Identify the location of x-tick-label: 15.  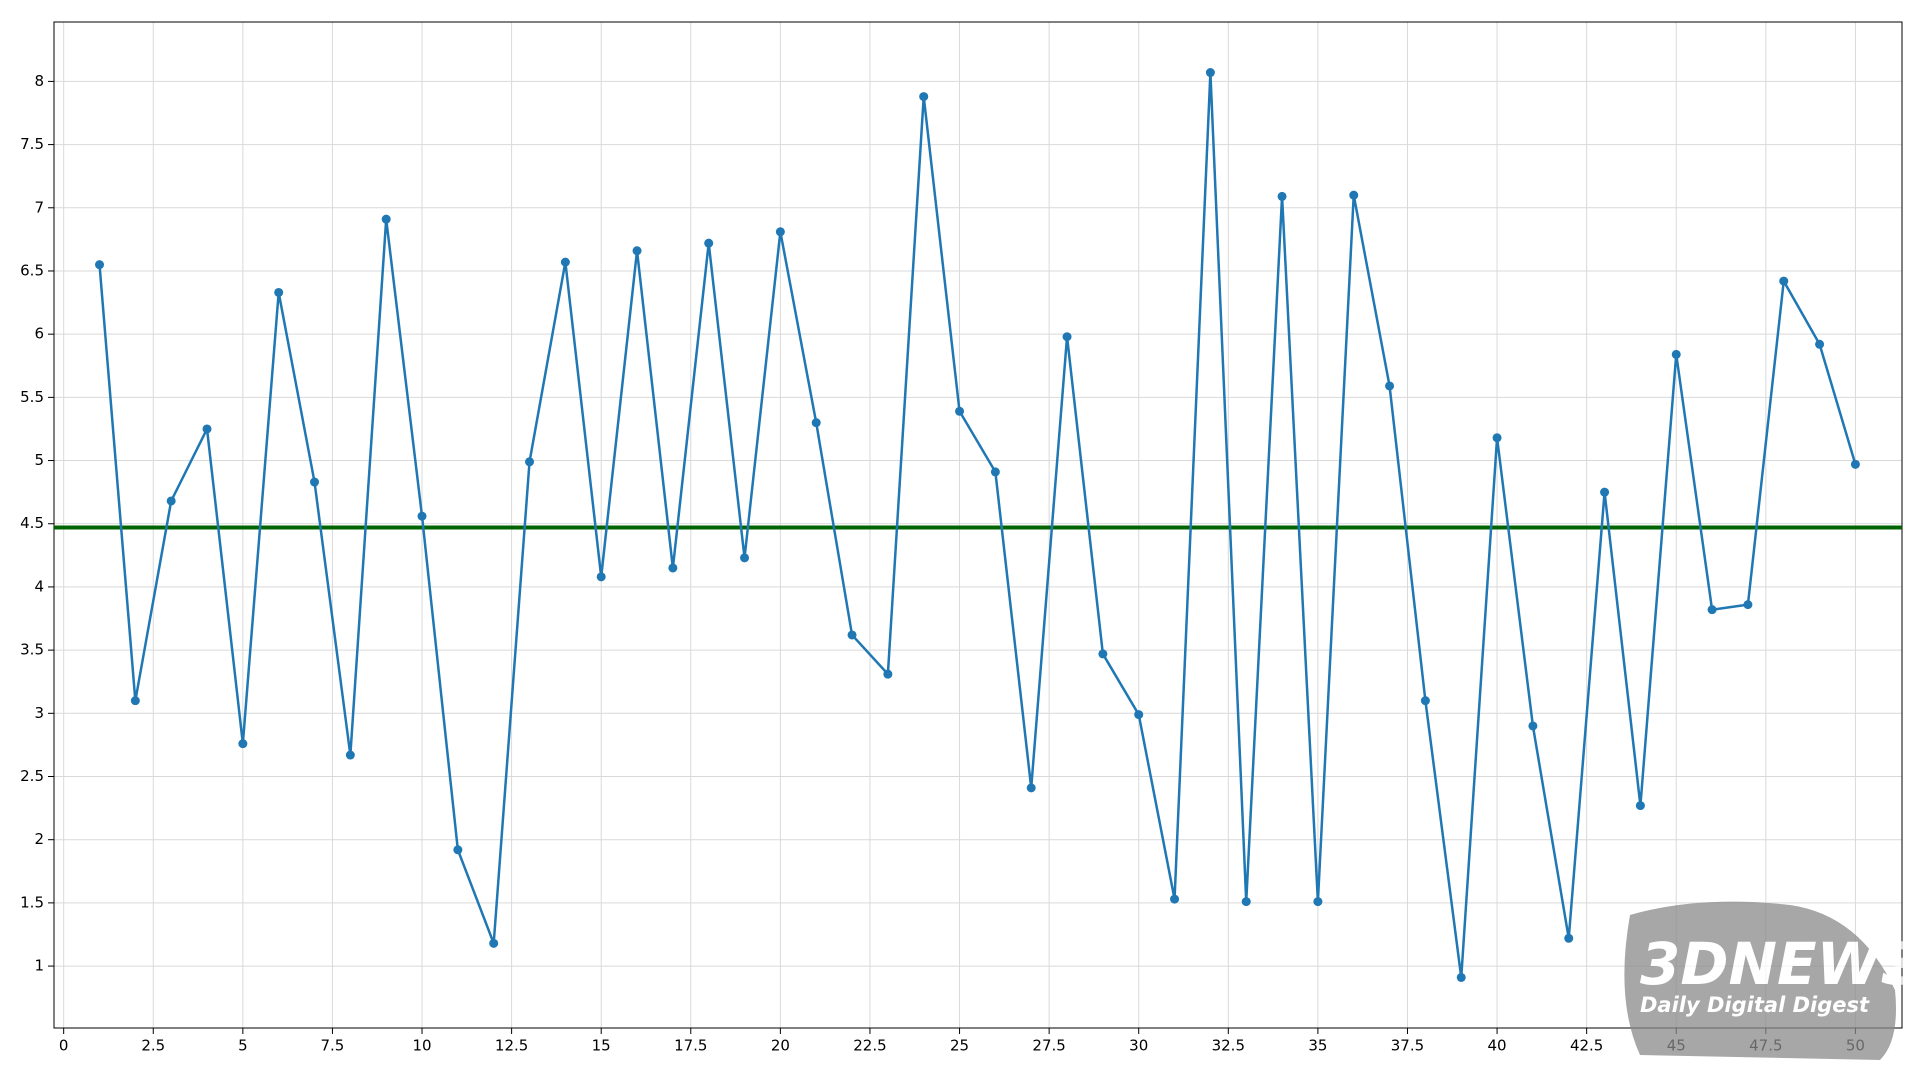
(601, 1046).